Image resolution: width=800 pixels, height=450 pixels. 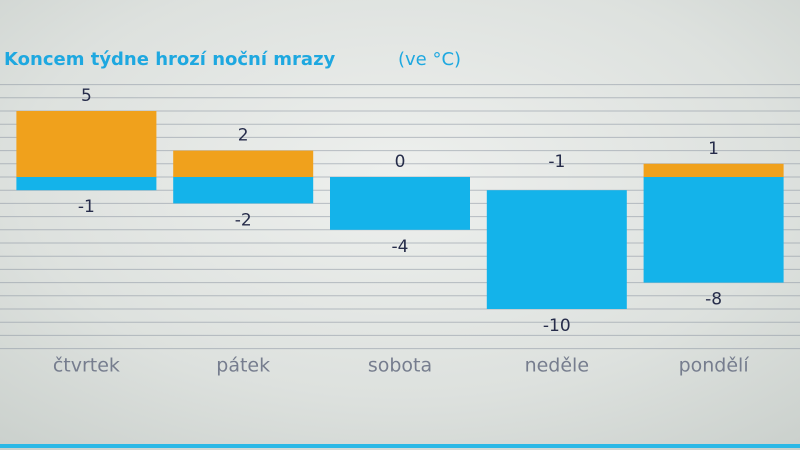 I want to click on value-label-max: 1, so click(x=713, y=149).